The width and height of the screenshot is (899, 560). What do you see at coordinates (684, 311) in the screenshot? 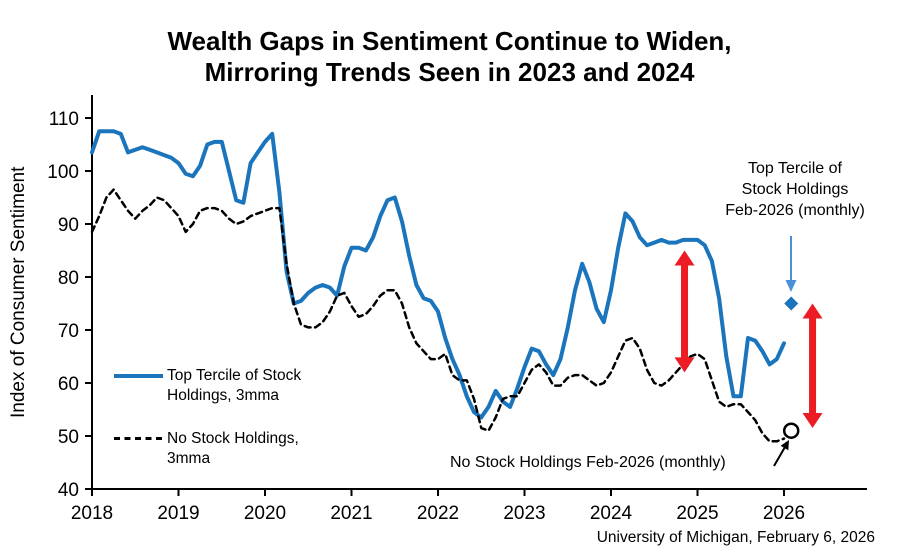
I see `gap-arrow-2024` at bounding box center [684, 311].